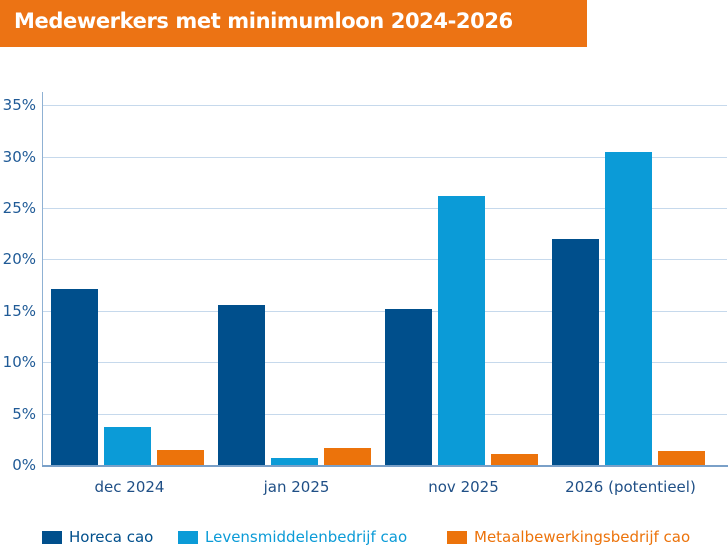 The width and height of the screenshot is (728, 548). What do you see at coordinates (681, 457) in the screenshot?
I see `bar-metaalbewerkingsbedrijf-cao-2026-potentieel-` at bounding box center [681, 457].